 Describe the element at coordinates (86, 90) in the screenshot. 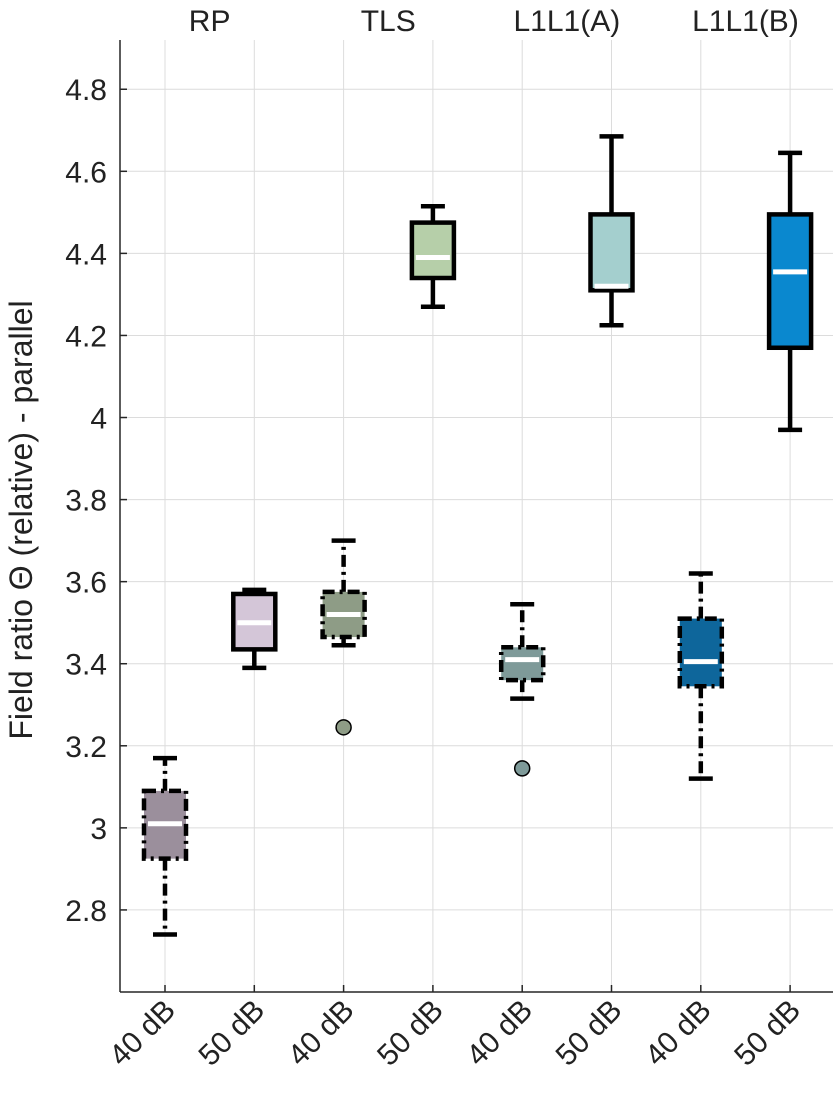

I see `y-tick-label: 4.8` at that location.